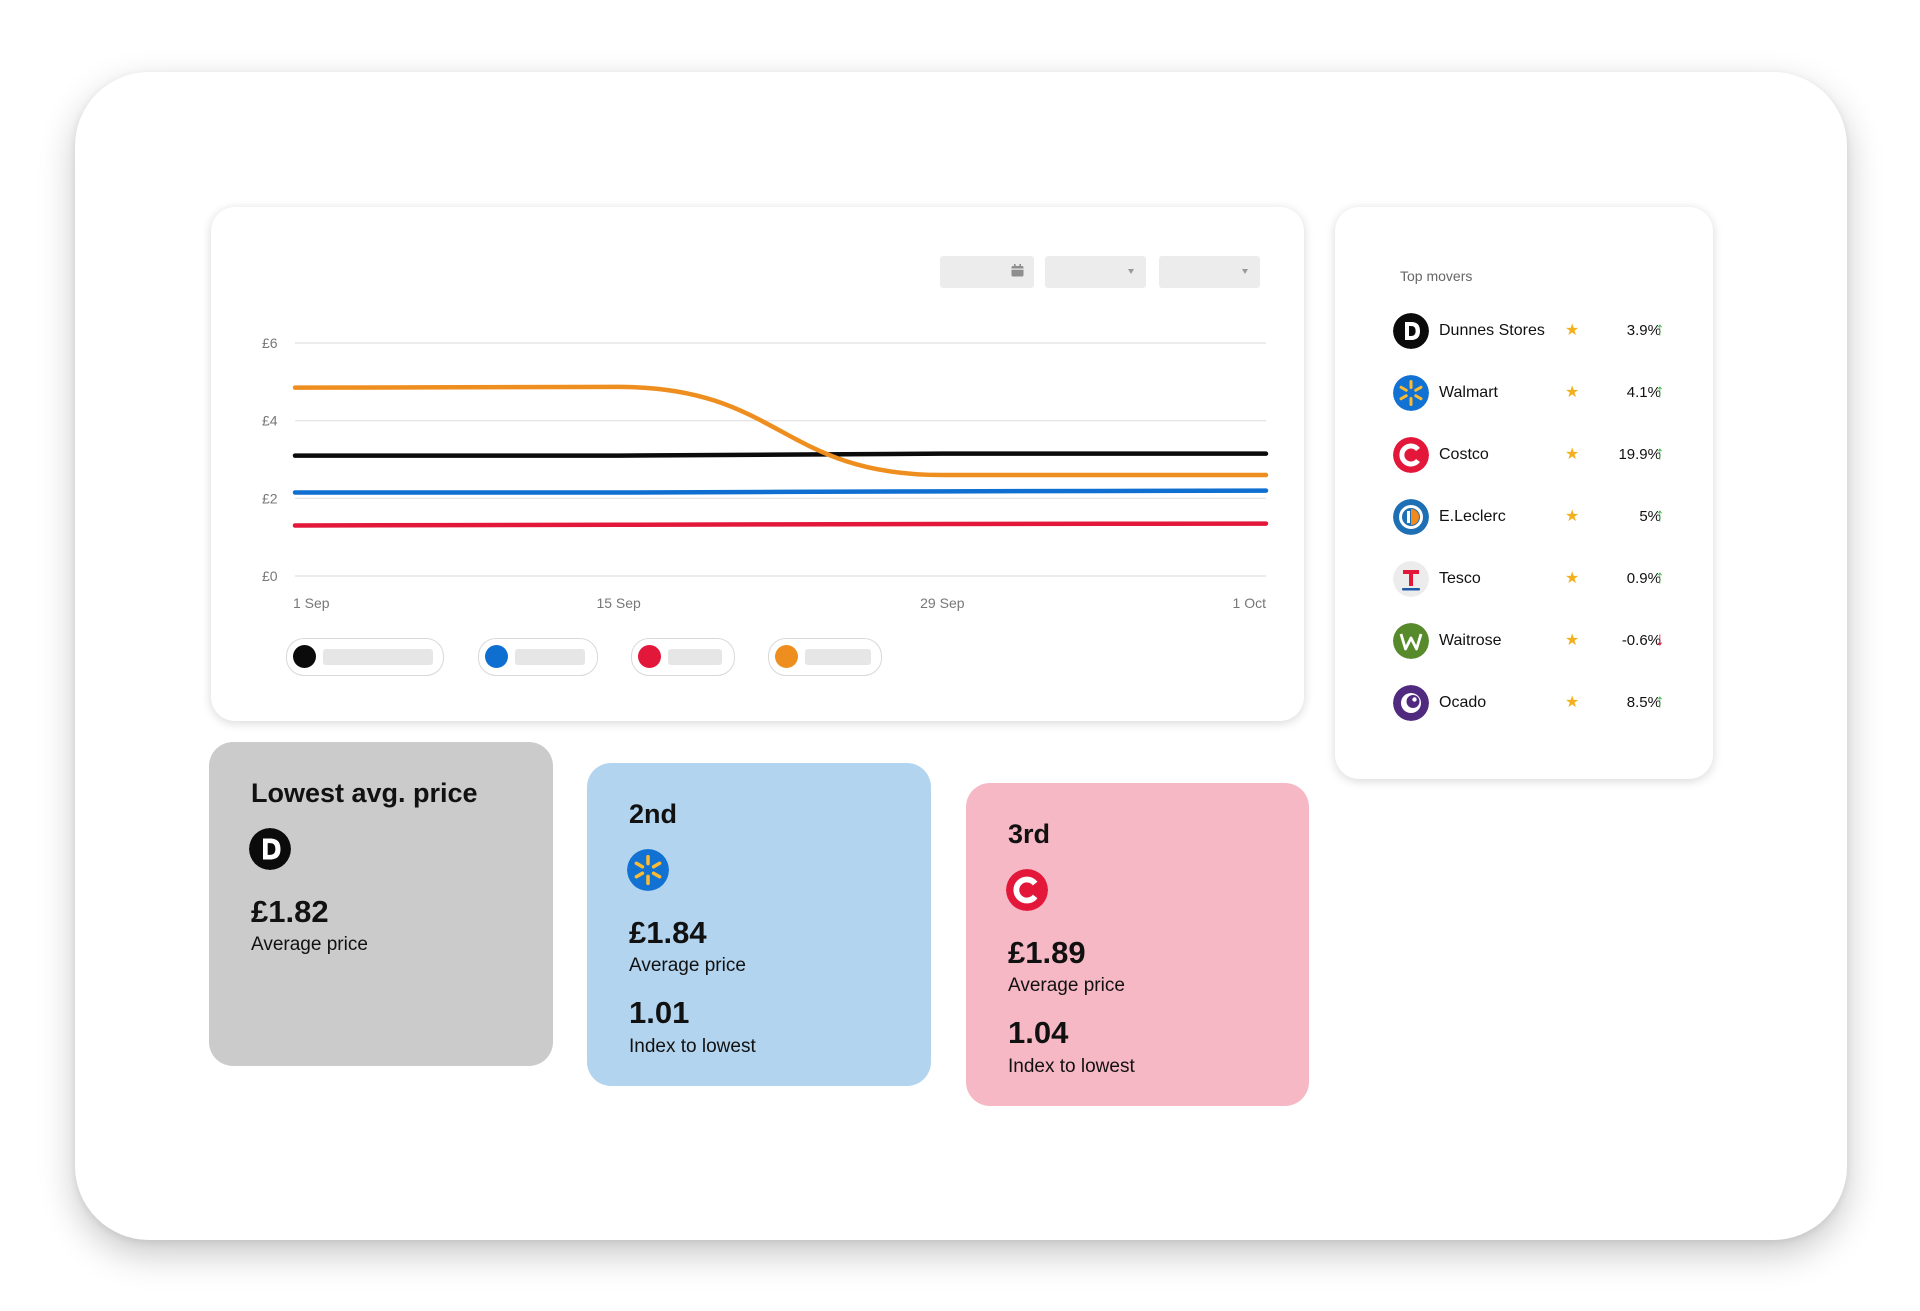  I want to click on tesco-logo-icon, so click(1411, 579).